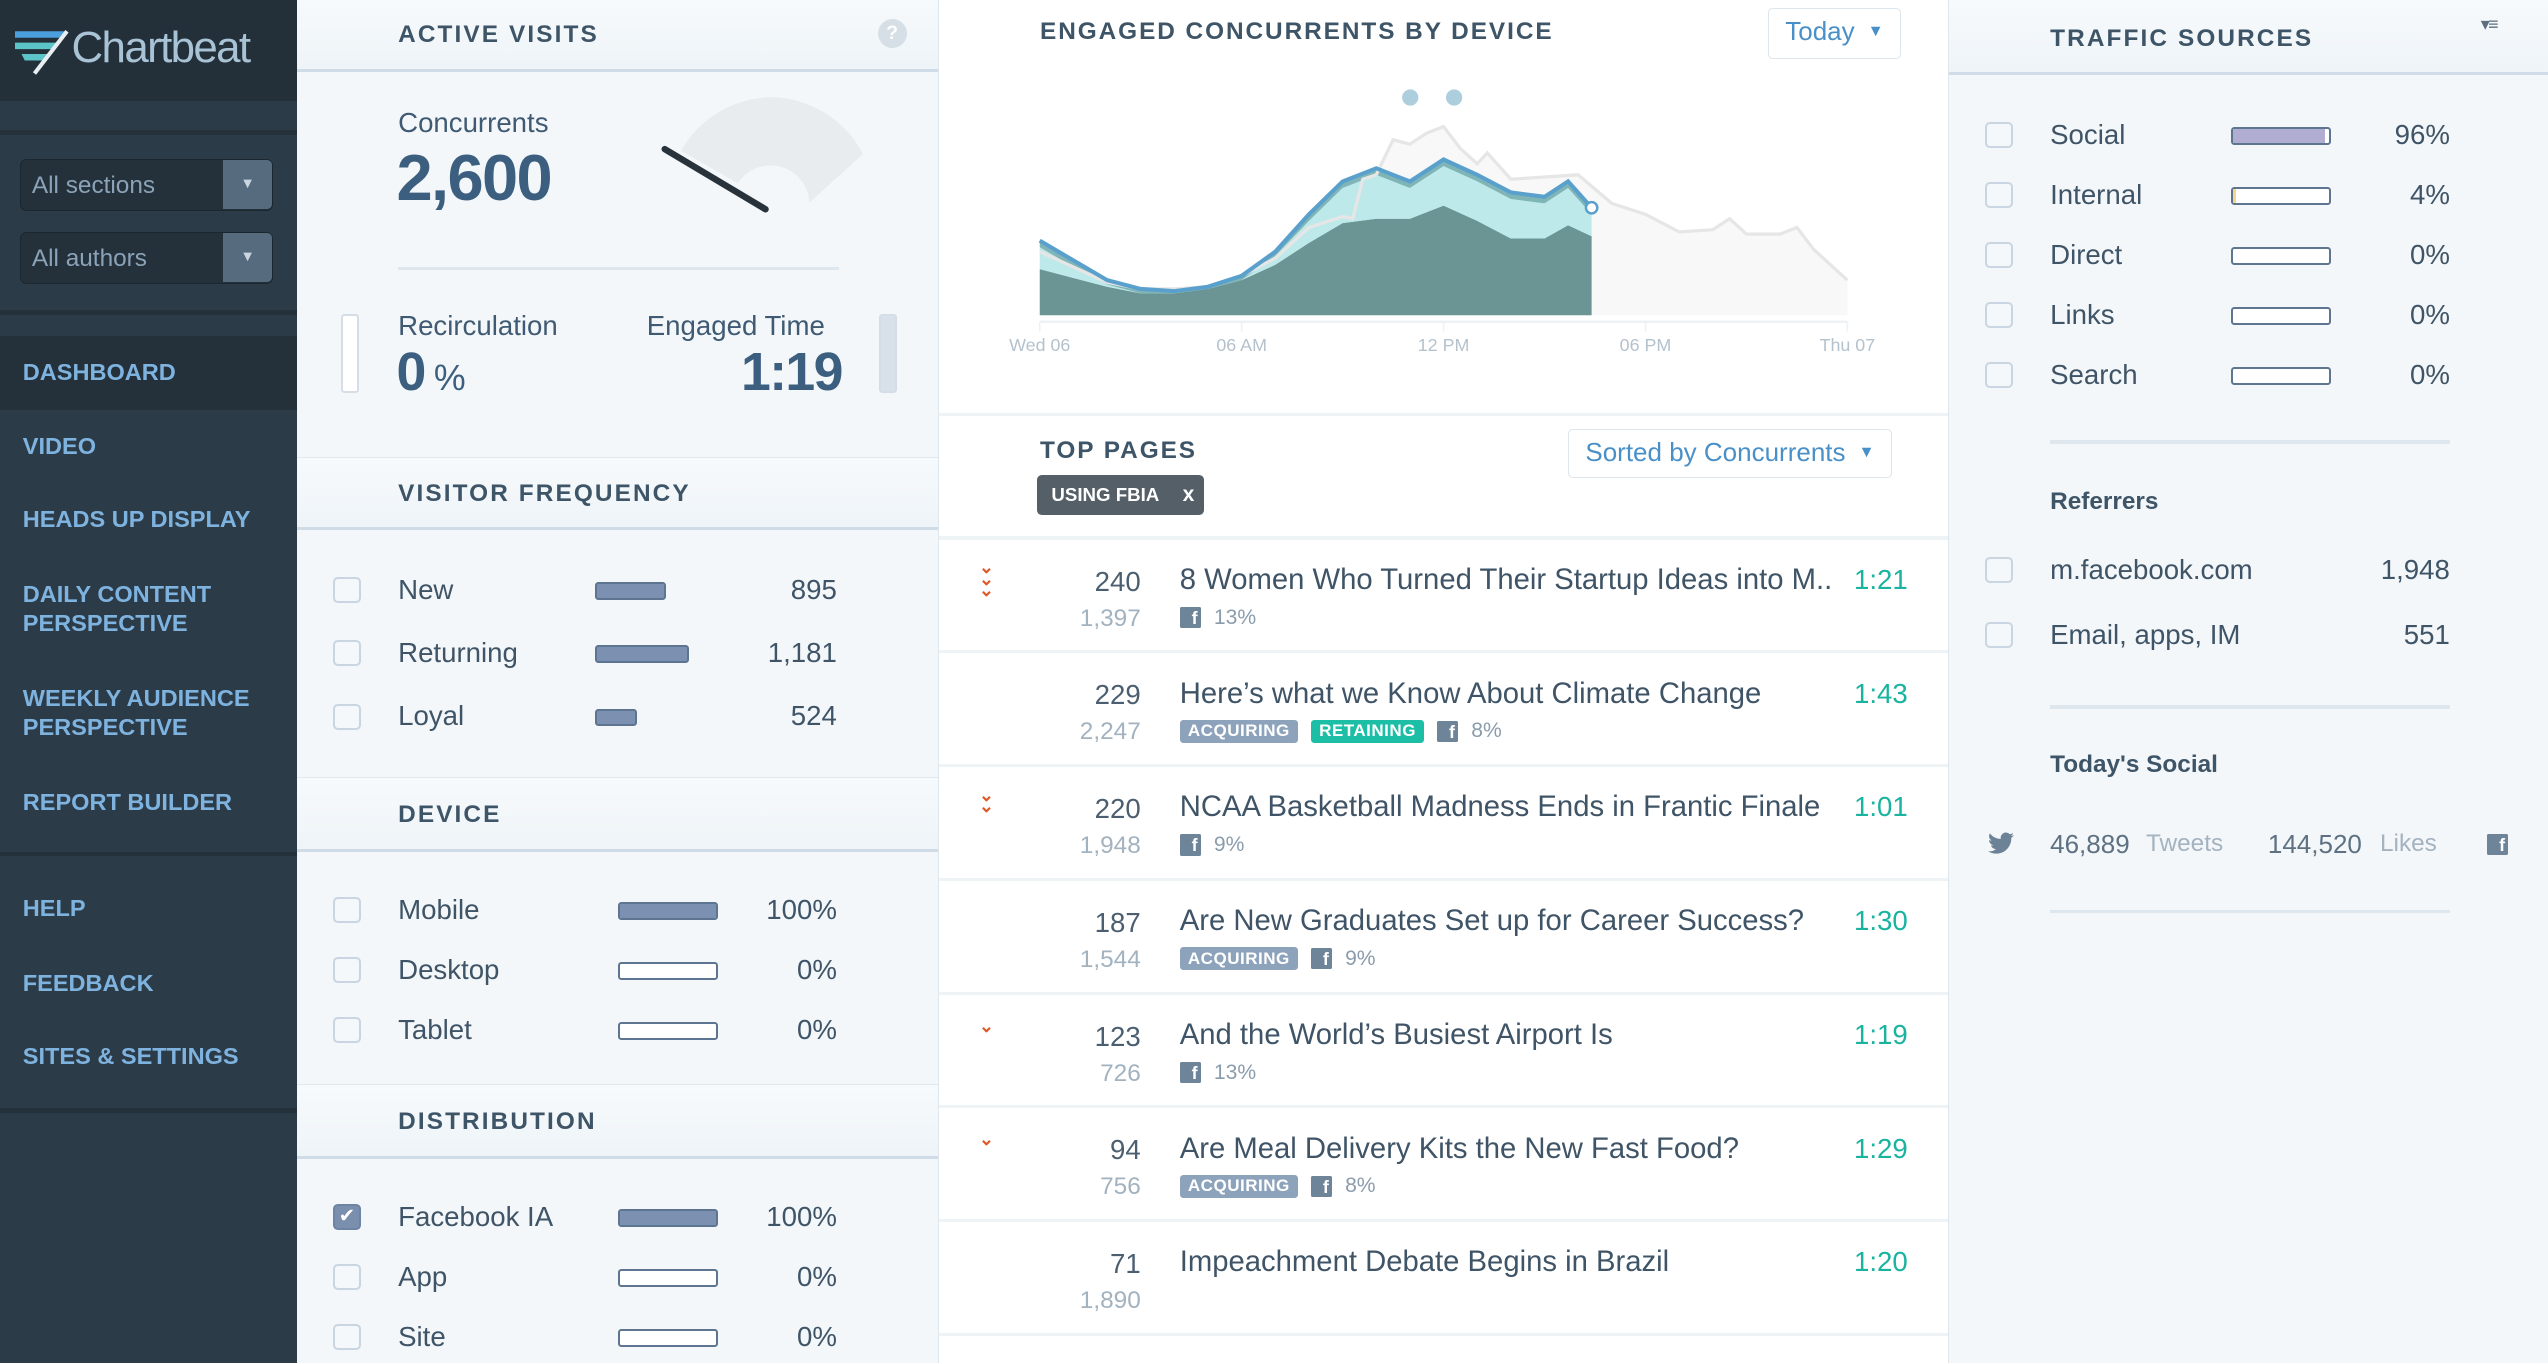 This screenshot has height=1364, width=2548. I want to click on checkbox-checked: ✔, so click(347, 1217).